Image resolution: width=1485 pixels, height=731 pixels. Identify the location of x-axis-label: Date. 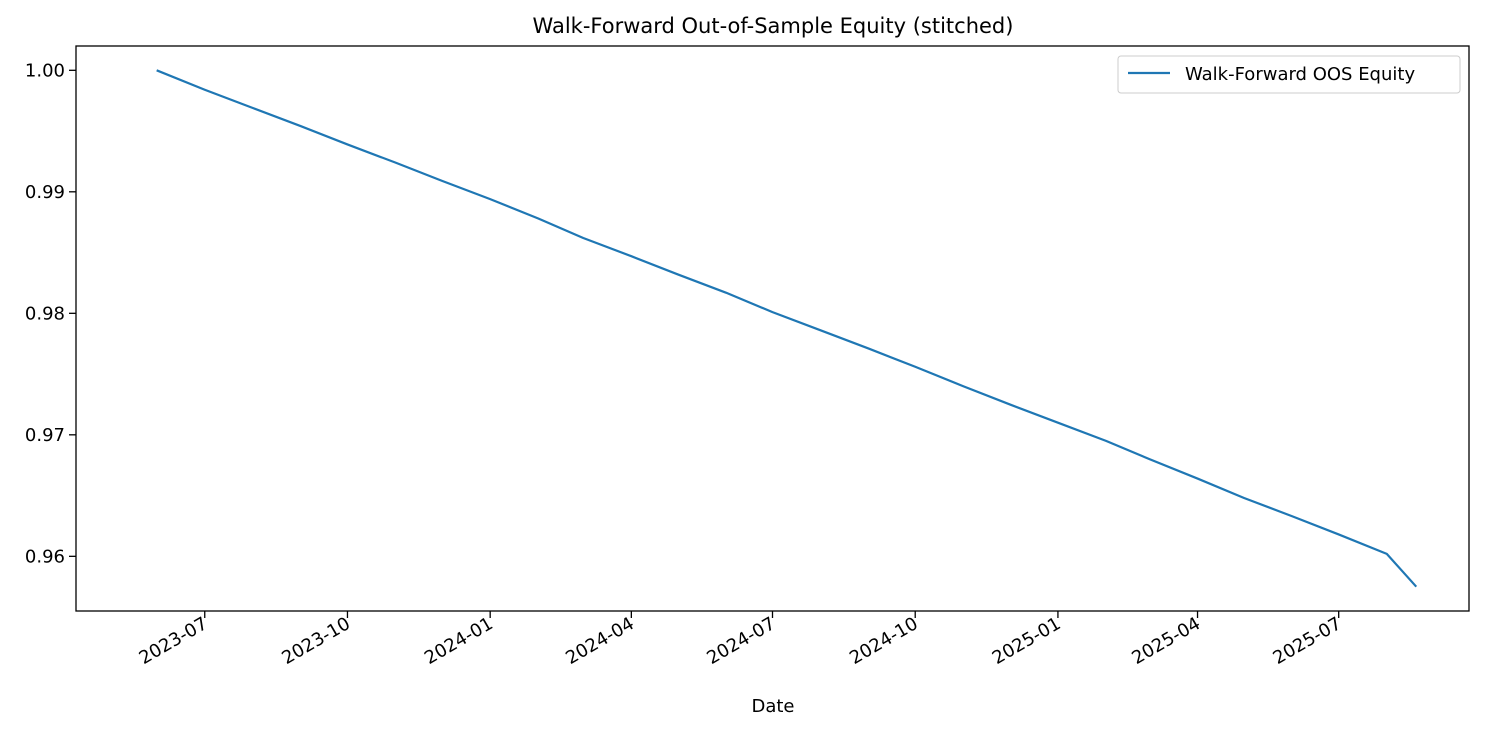
(772, 706).